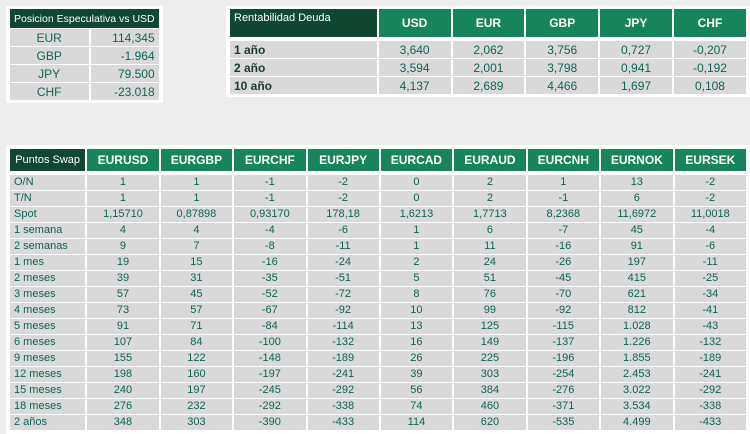 The image size is (750, 434). Describe the element at coordinates (563, 278) in the screenshot. I see `value-cell: -45` at that location.